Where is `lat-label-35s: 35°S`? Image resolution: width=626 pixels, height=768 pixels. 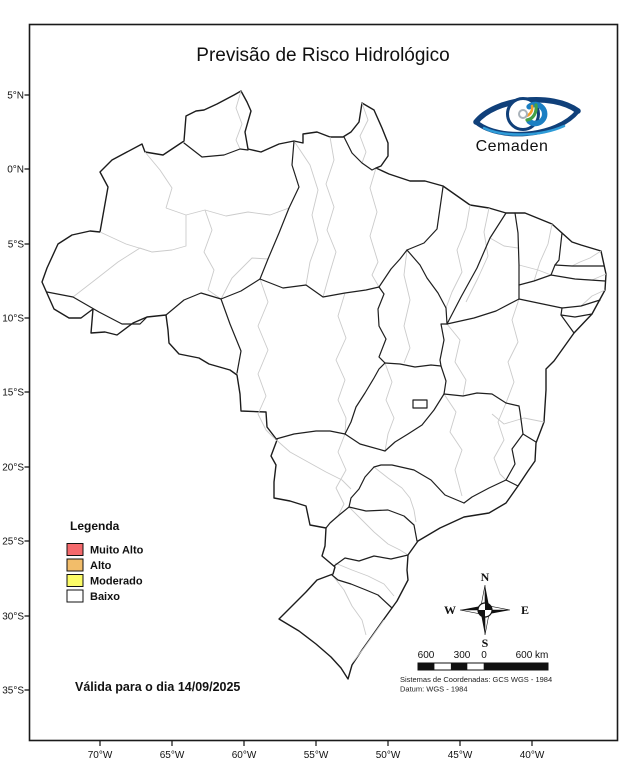 lat-label-35s: 35°S is located at coordinates (13, 691).